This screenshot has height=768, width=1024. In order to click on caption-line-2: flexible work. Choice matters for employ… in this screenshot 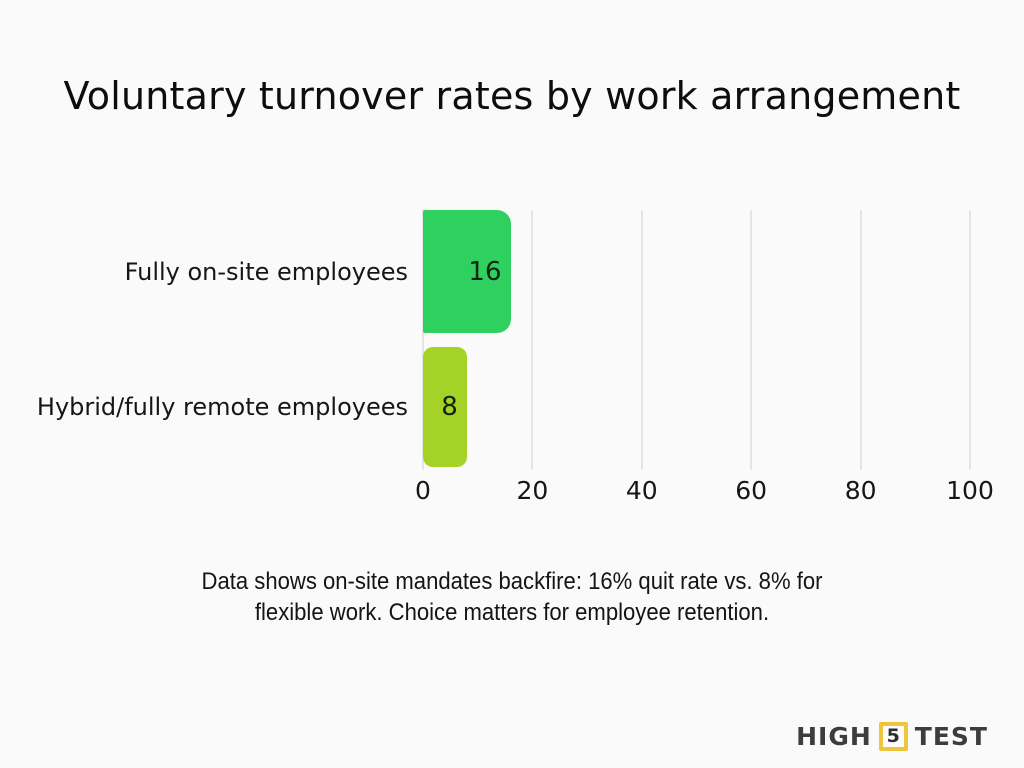, I will do `click(512, 612)`.